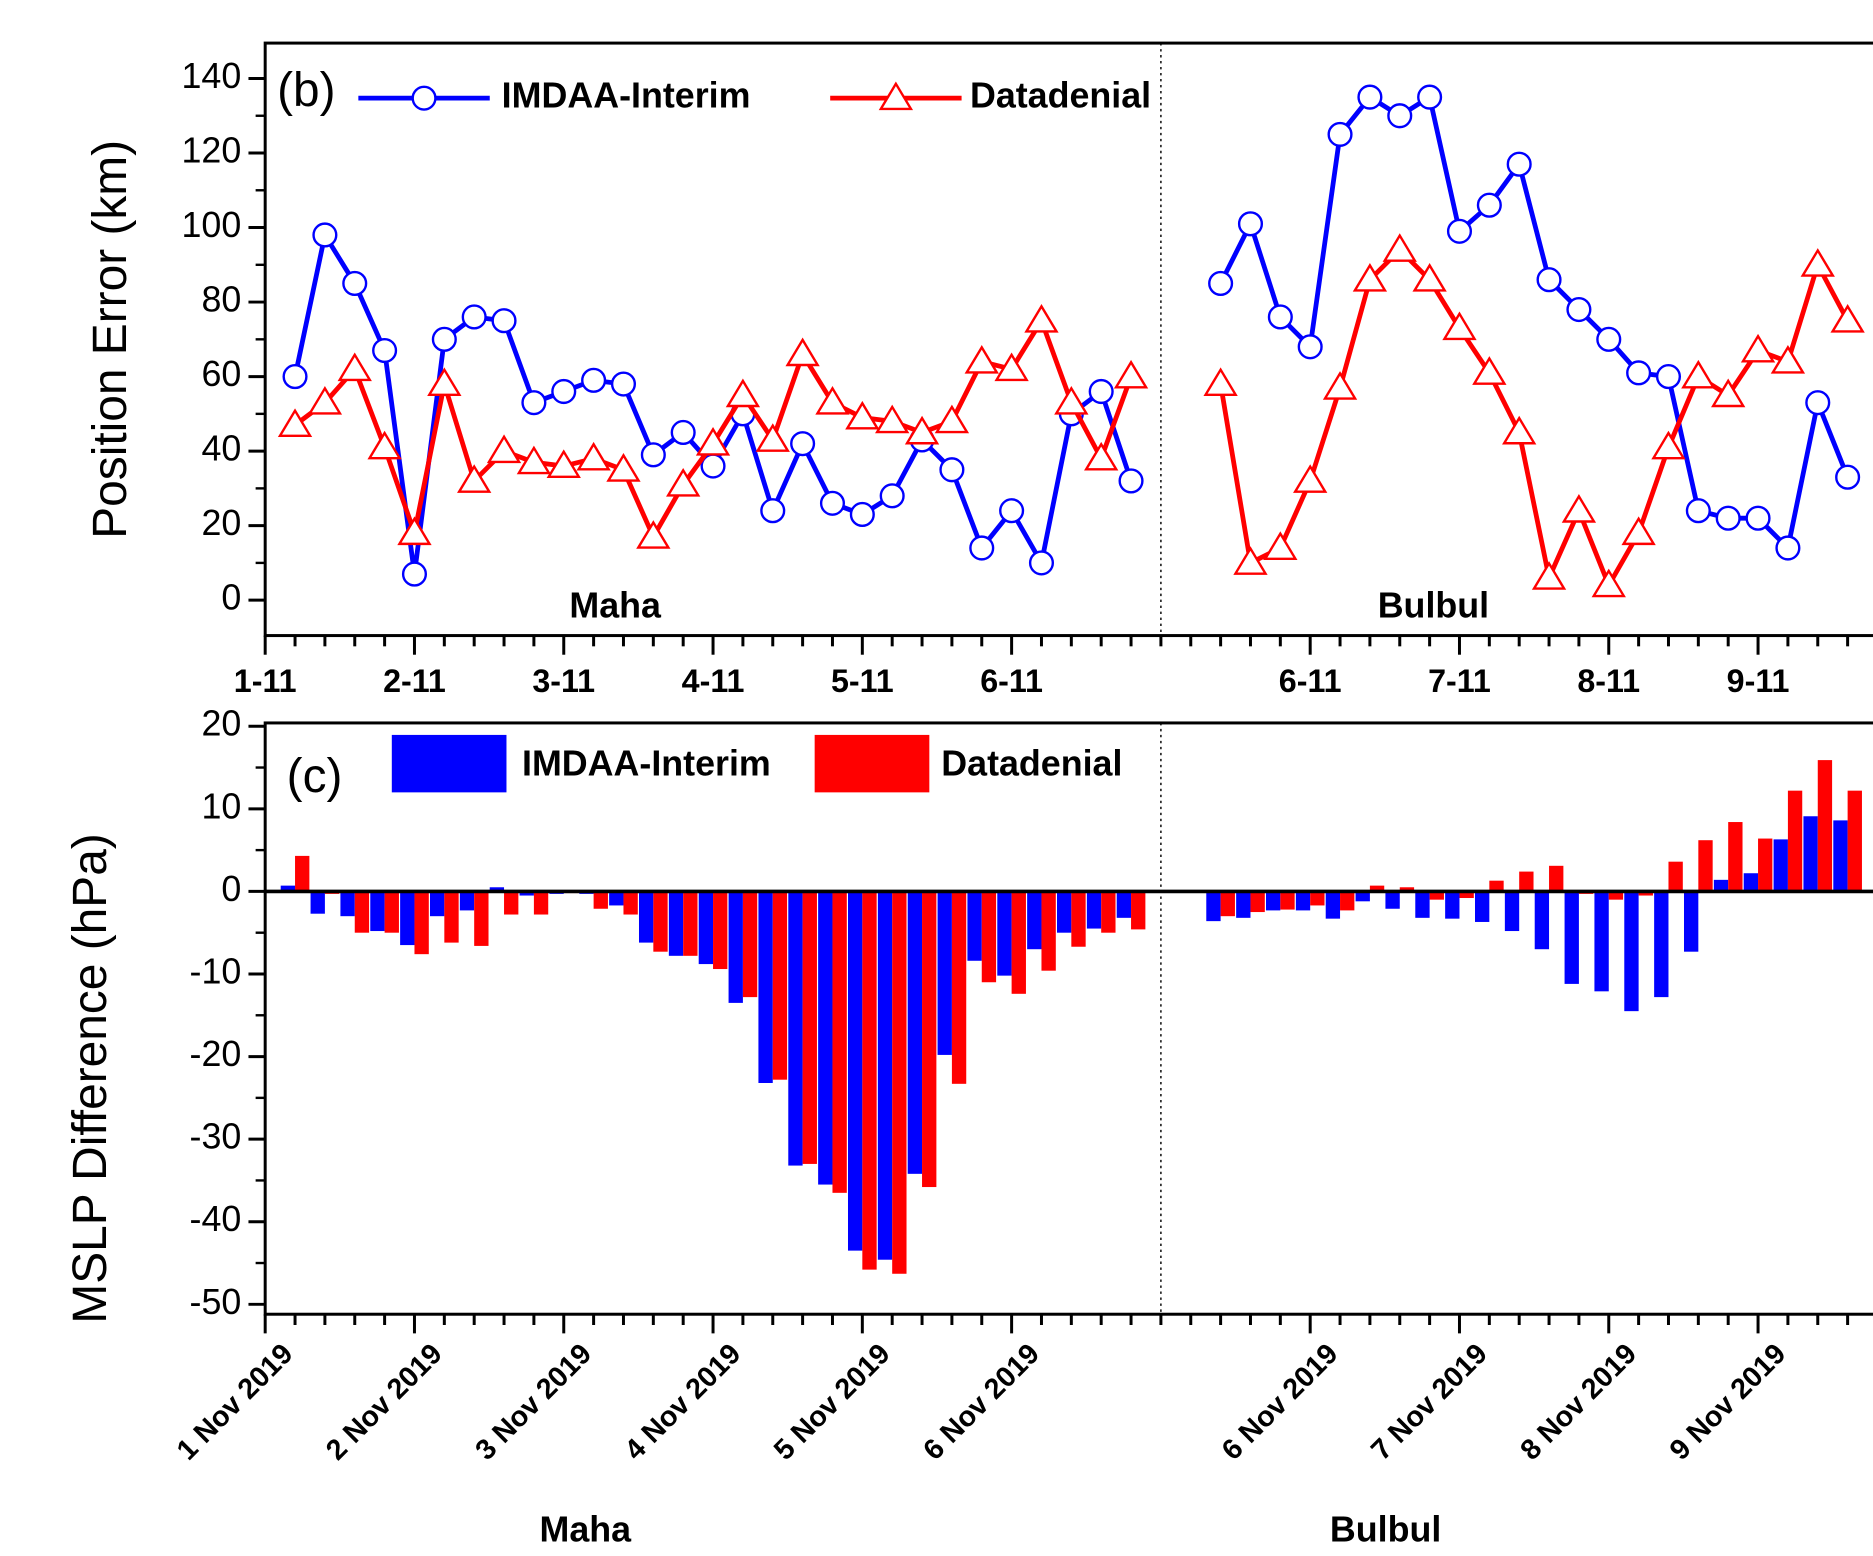 The height and width of the screenshot is (1556, 1873). What do you see at coordinates (221, 374) in the screenshot?
I see `y-tick-label: 60` at bounding box center [221, 374].